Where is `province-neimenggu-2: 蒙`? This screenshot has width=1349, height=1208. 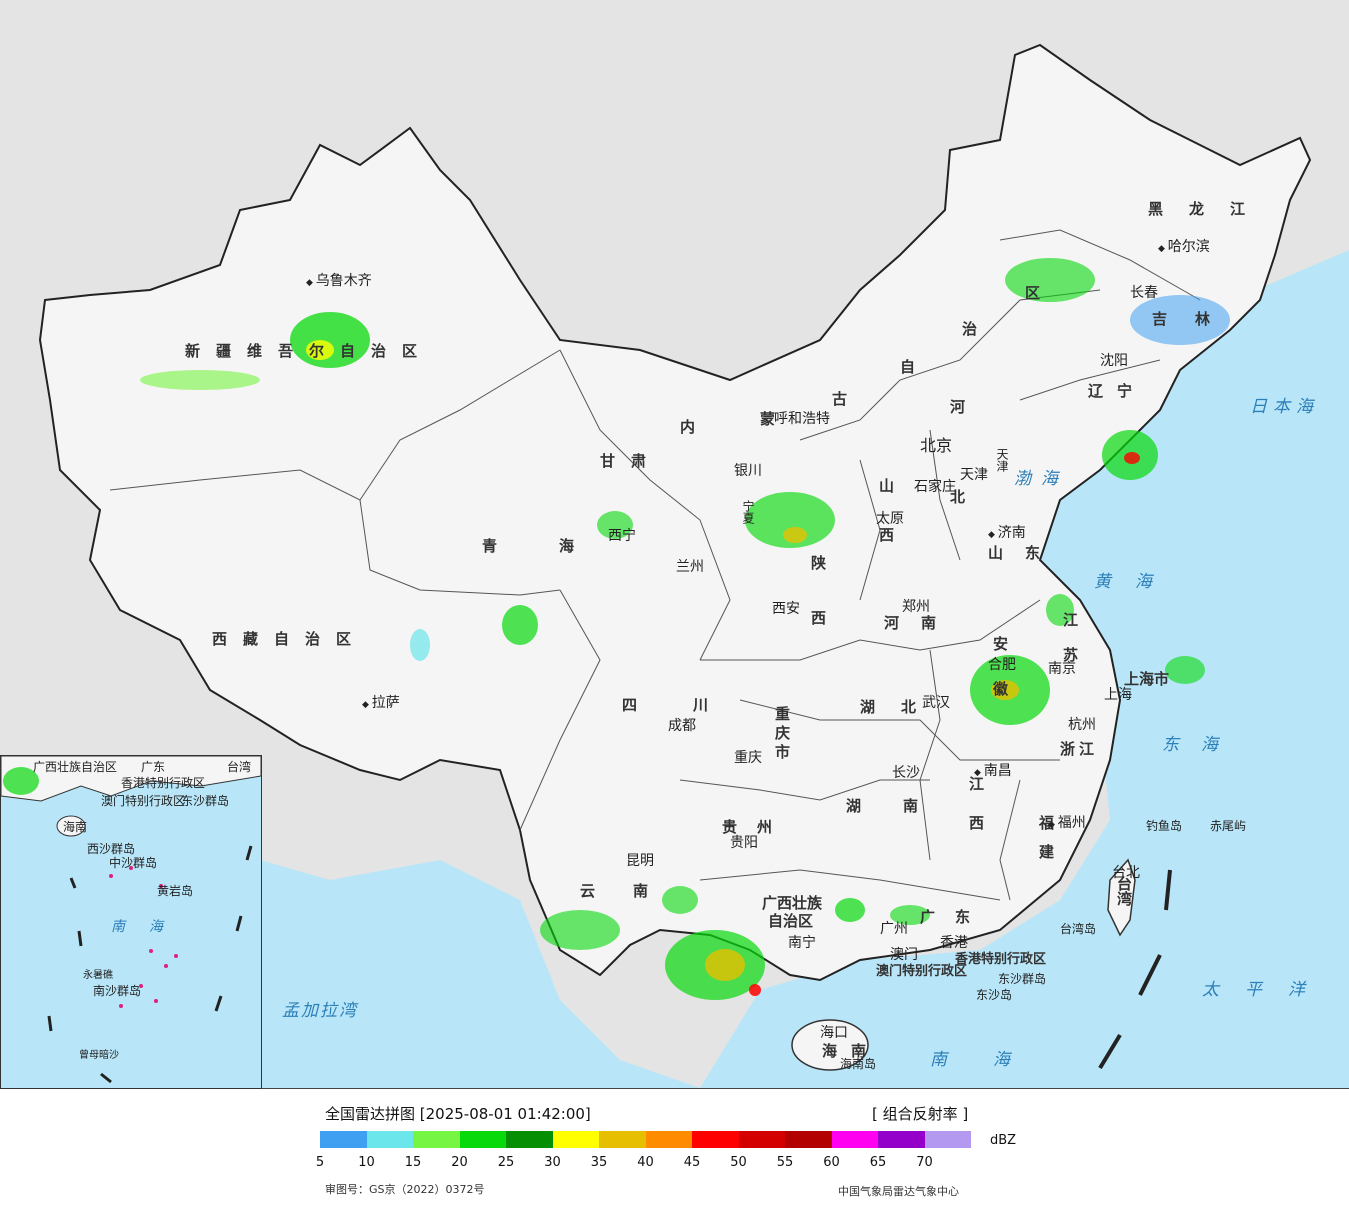
province-neimenggu-2: 蒙 is located at coordinates (776, 419).